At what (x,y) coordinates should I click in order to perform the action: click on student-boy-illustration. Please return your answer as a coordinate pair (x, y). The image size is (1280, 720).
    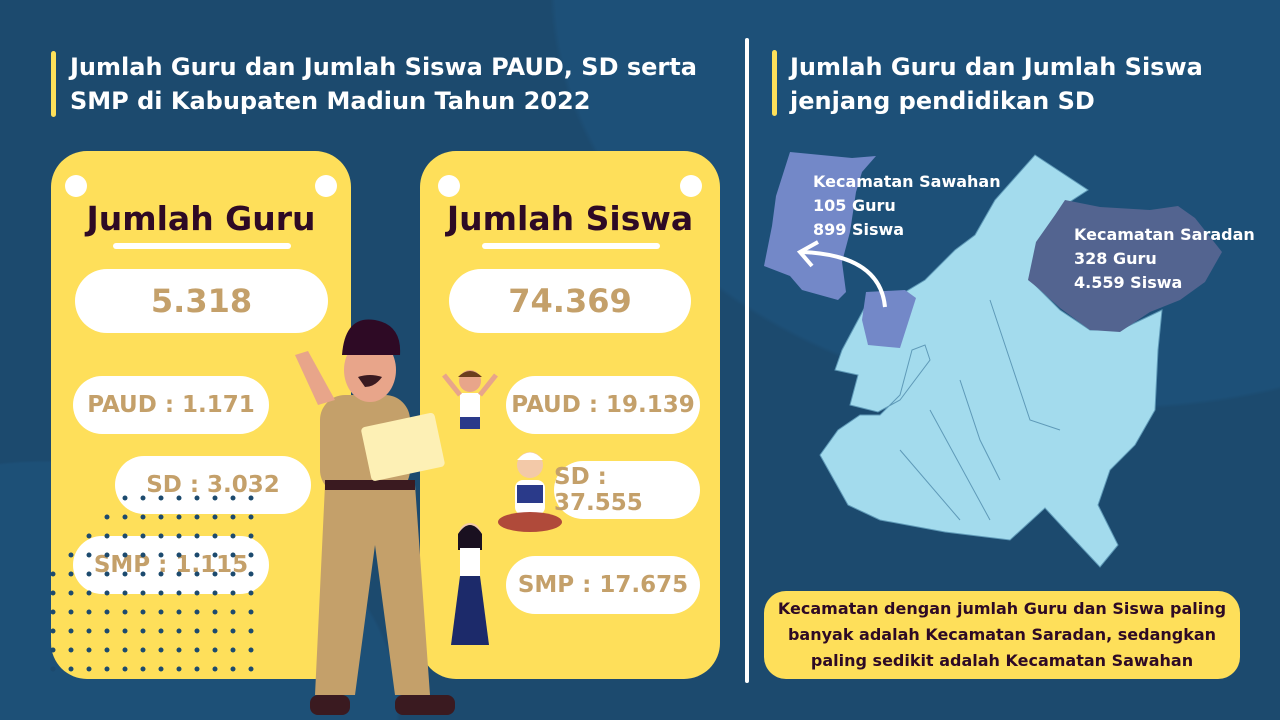
    Looking at the image, I should click on (470, 399).